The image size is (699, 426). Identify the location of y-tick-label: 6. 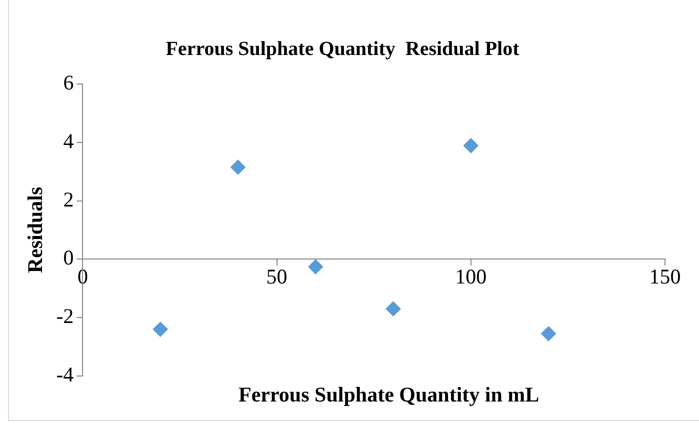
(68, 82).